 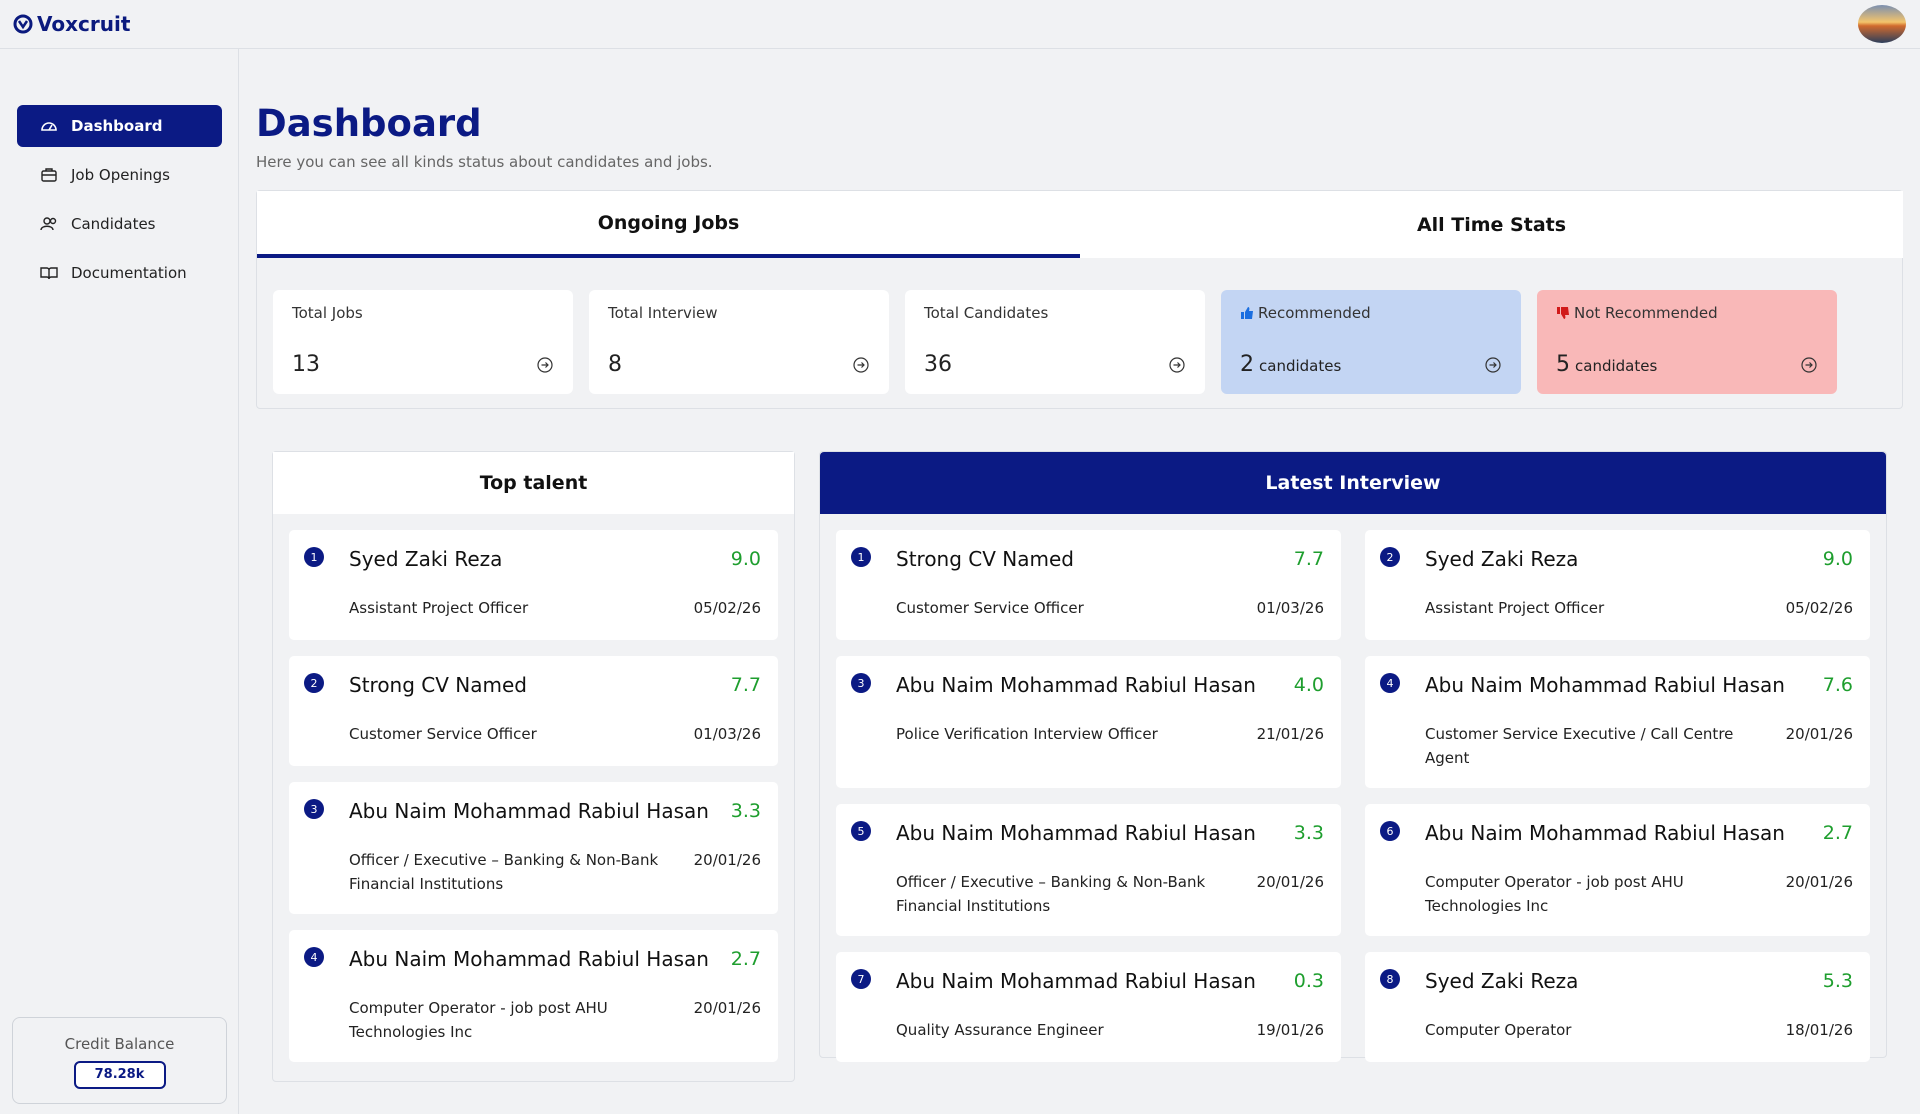 I want to click on tab: All Time Stats, so click(x=1491, y=224).